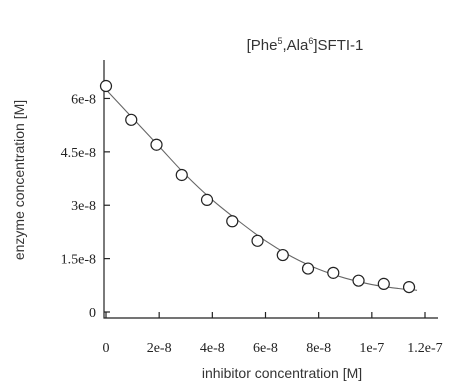 This screenshot has width=462, height=389. What do you see at coordinates (78, 260) in the screenshot?
I see `y-tick-label: 1.5e-8` at bounding box center [78, 260].